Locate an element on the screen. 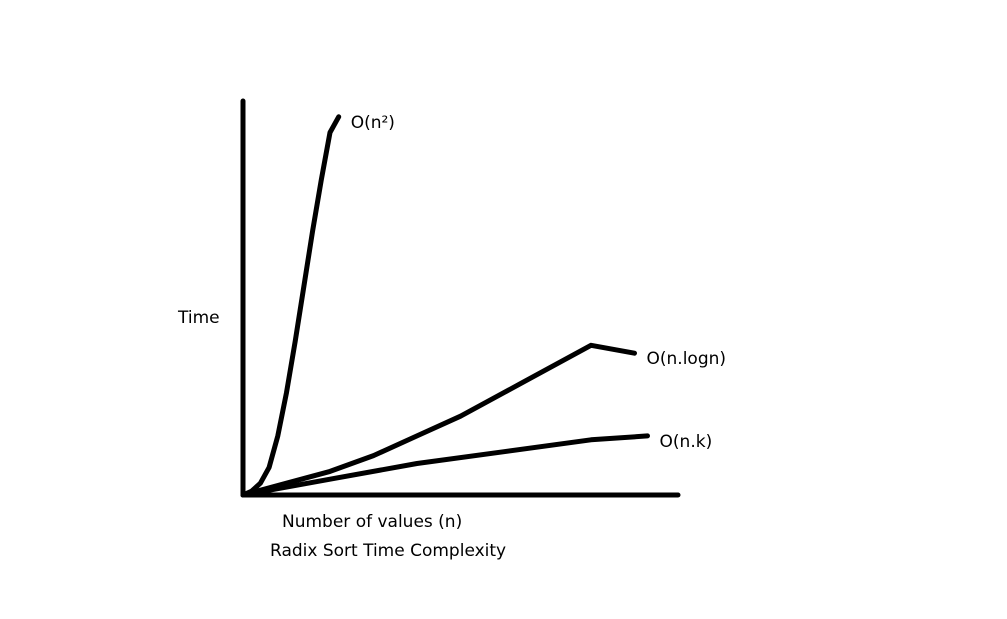  chart-title: Radix Sort Time Complexity is located at coordinates (388, 551).